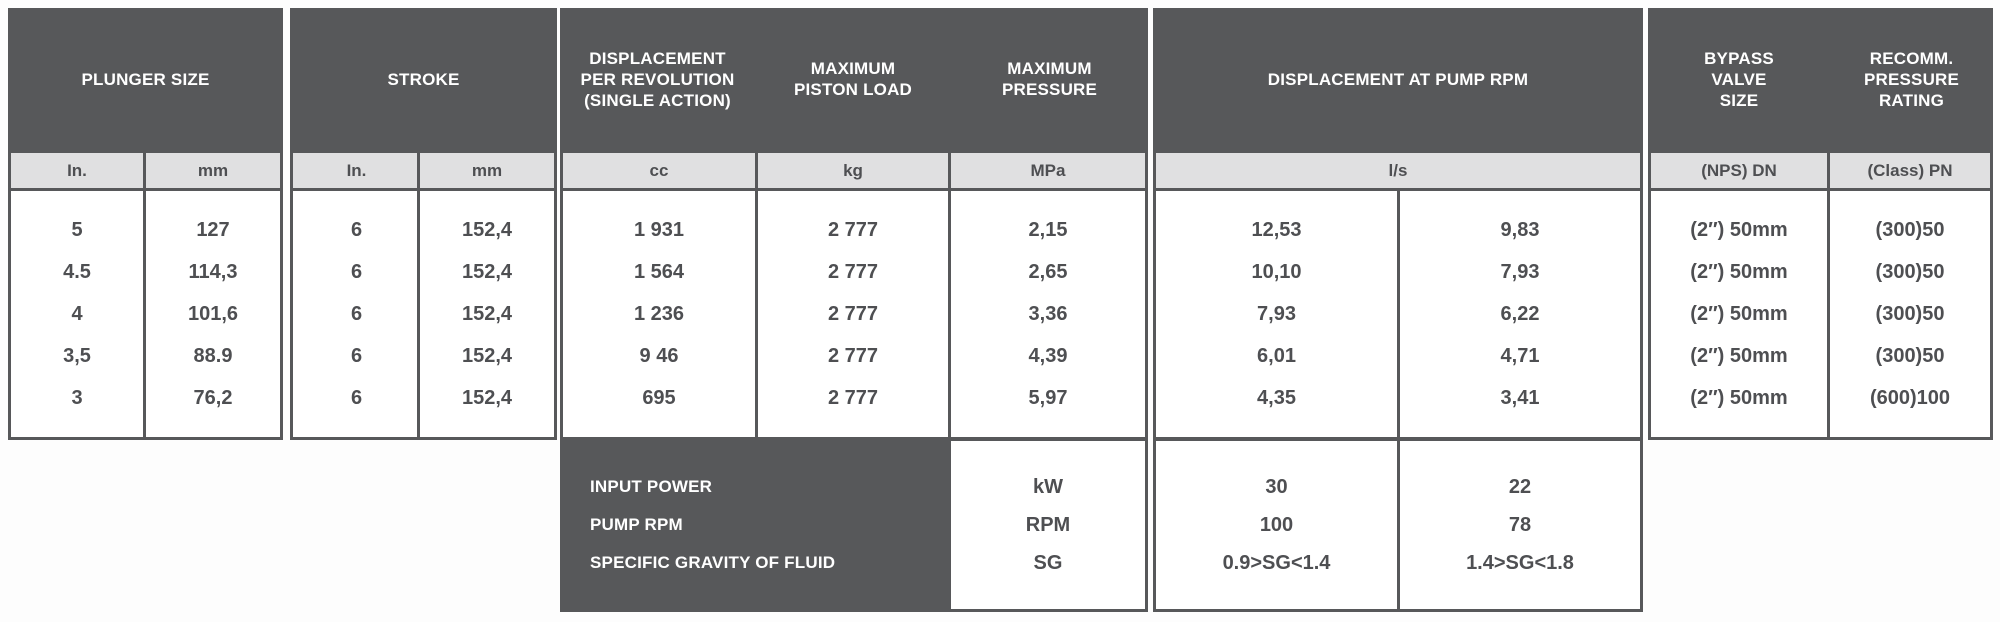 Image resolution: width=2000 pixels, height=622 pixels. Describe the element at coordinates (487, 170) in the screenshot. I see `subheader-stroke-mm: mm` at that location.